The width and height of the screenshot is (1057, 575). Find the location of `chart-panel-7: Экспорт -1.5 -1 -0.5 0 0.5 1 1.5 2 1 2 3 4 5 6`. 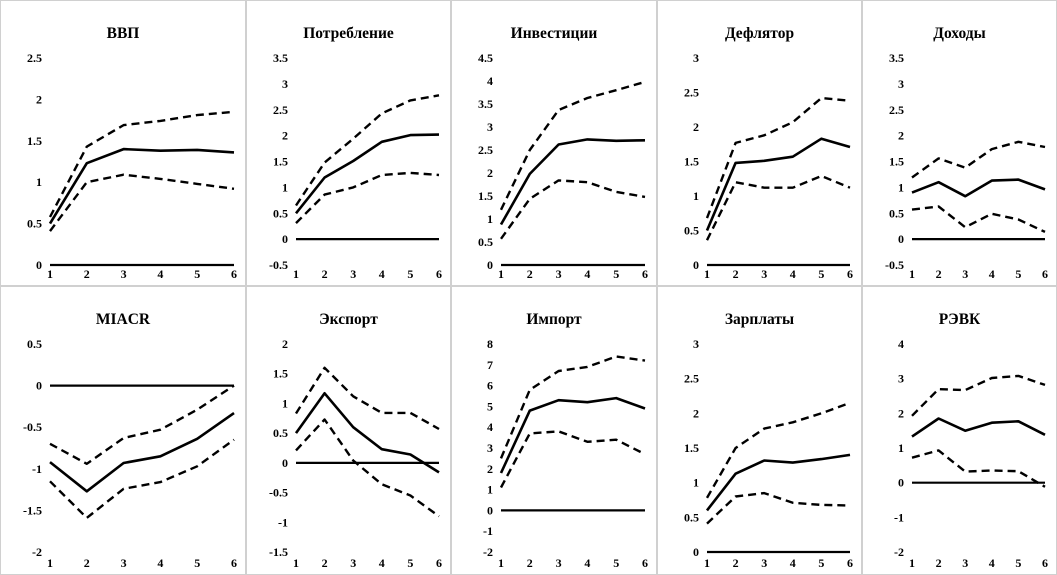

chart-panel-7: Экспорт -1.5 -1 -0.5 0 0.5 1 1.5 2 1 2 3 4 5 6 is located at coordinates (348, 430).